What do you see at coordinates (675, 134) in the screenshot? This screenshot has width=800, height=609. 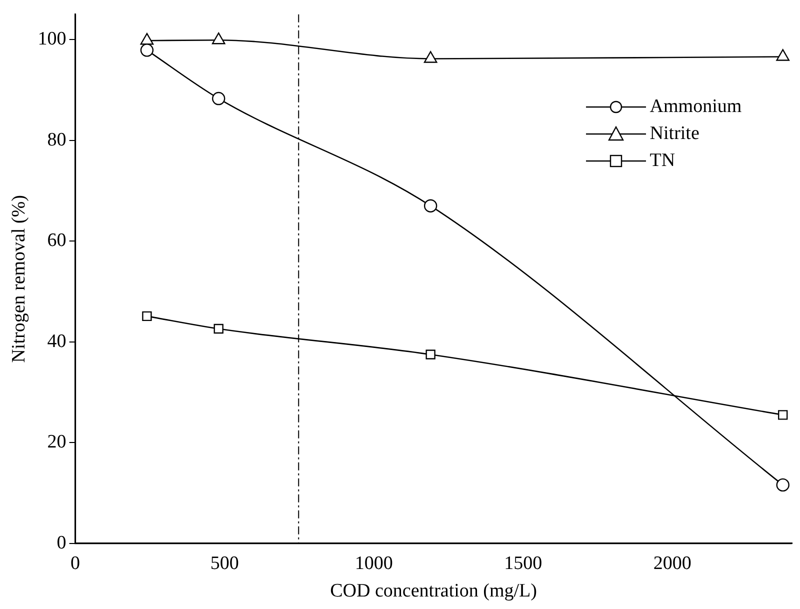 I see `legend-label: Nitrite` at bounding box center [675, 134].